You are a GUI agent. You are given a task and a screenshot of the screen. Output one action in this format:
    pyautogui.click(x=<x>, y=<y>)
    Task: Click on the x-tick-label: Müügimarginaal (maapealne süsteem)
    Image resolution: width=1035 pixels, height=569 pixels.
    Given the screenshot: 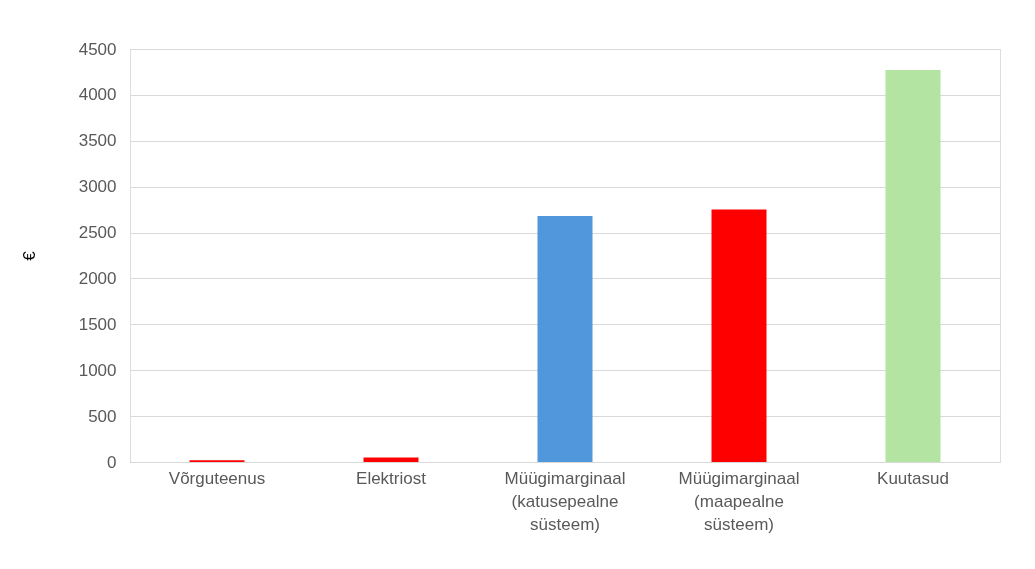 What is the action you would take?
    pyautogui.click(x=739, y=501)
    